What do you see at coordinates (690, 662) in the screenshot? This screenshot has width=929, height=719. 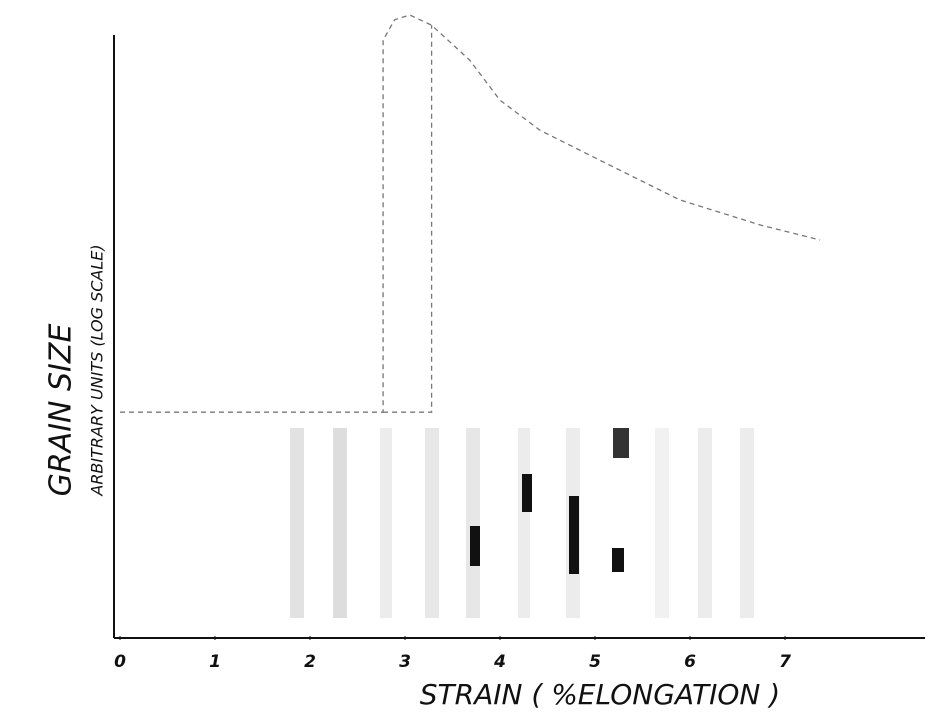 I see `x-tick-label: 6` at bounding box center [690, 662].